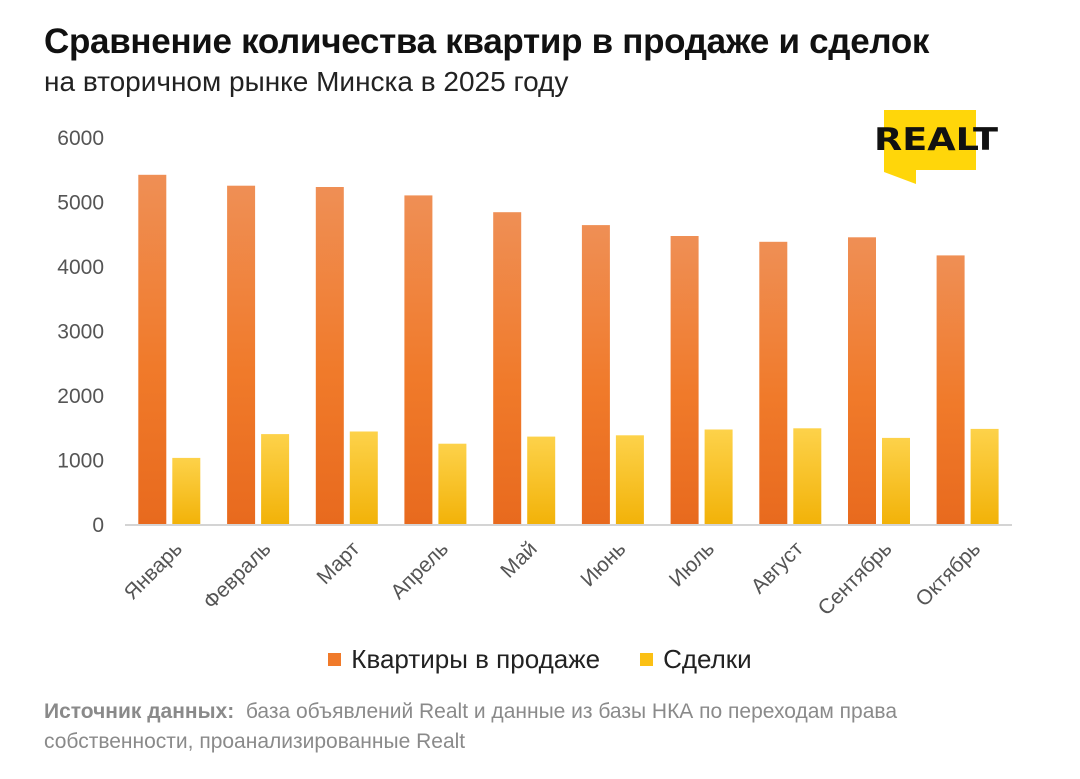  What do you see at coordinates (647, 659) in the screenshot?
I see `legend-swatch-deals` at bounding box center [647, 659].